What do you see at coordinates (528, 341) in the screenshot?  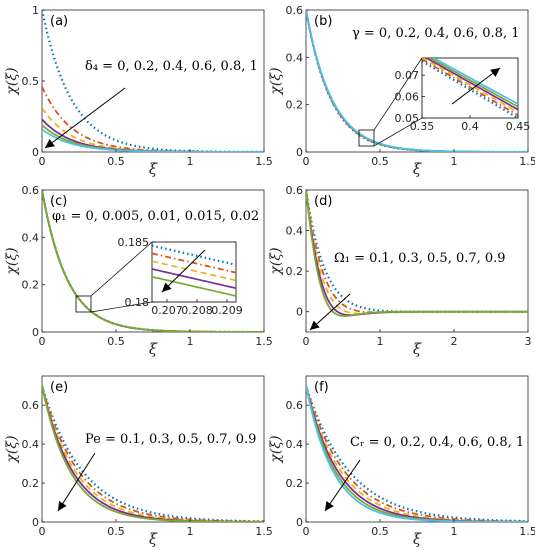 I see `x-tick-label: 3` at bounding box center [528, 341].